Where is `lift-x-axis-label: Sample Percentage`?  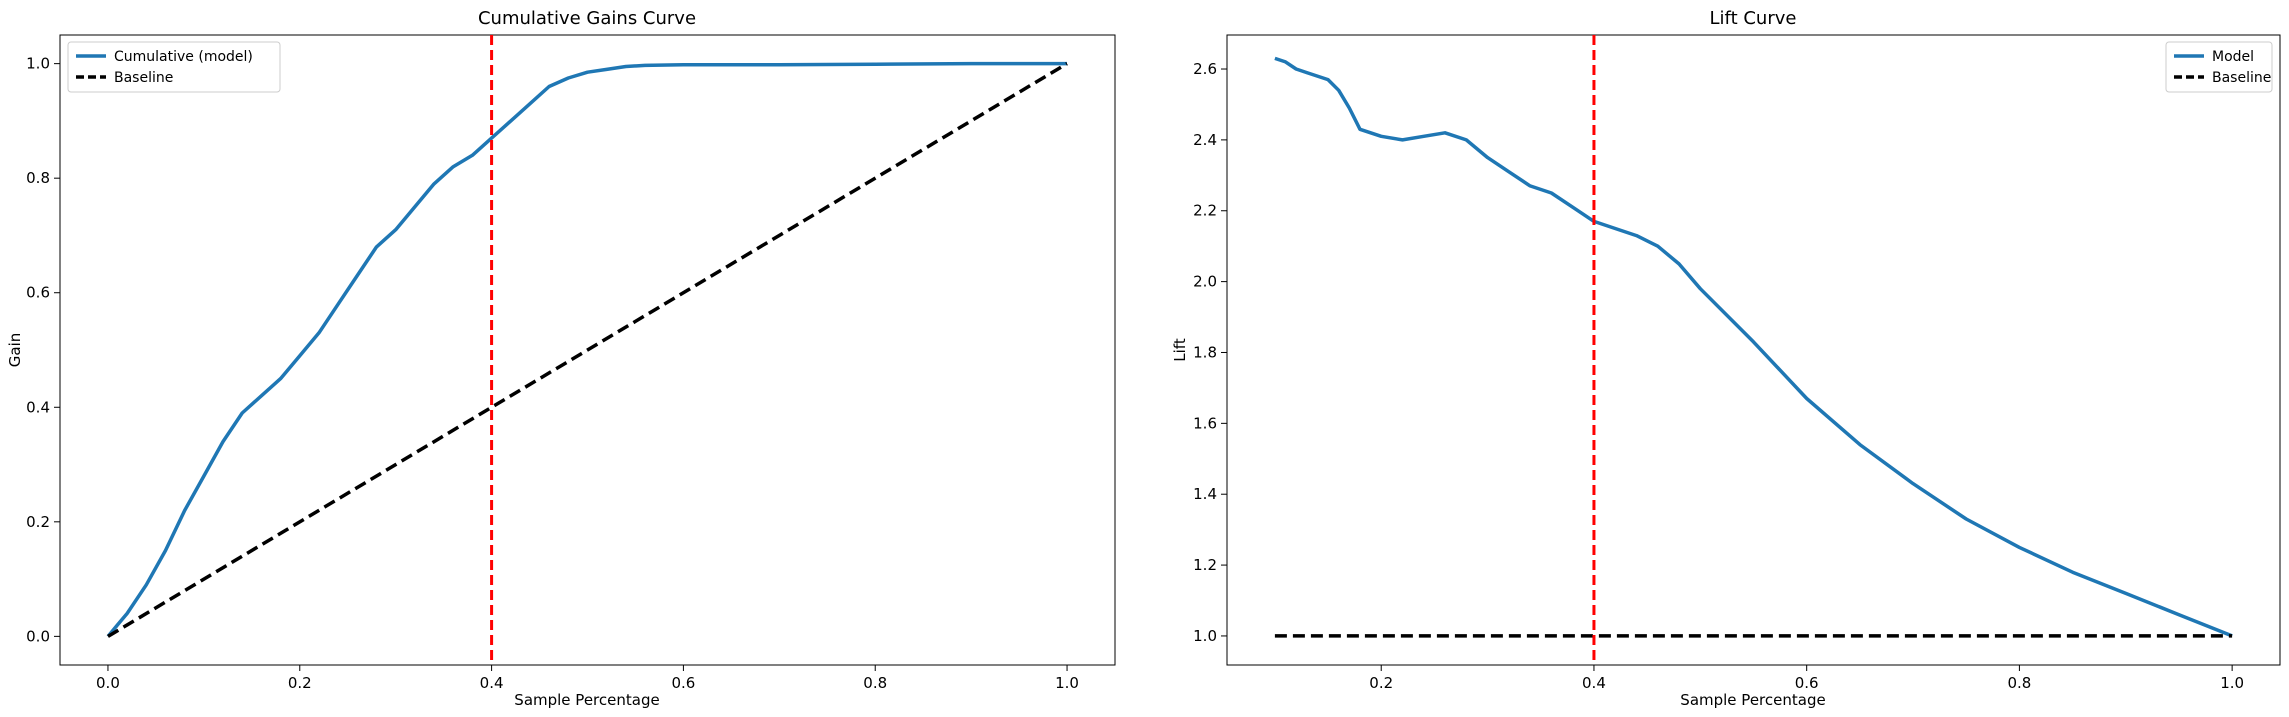 lift-x-axis-label: Sample Percentage is located at coordinates (1752, 700).